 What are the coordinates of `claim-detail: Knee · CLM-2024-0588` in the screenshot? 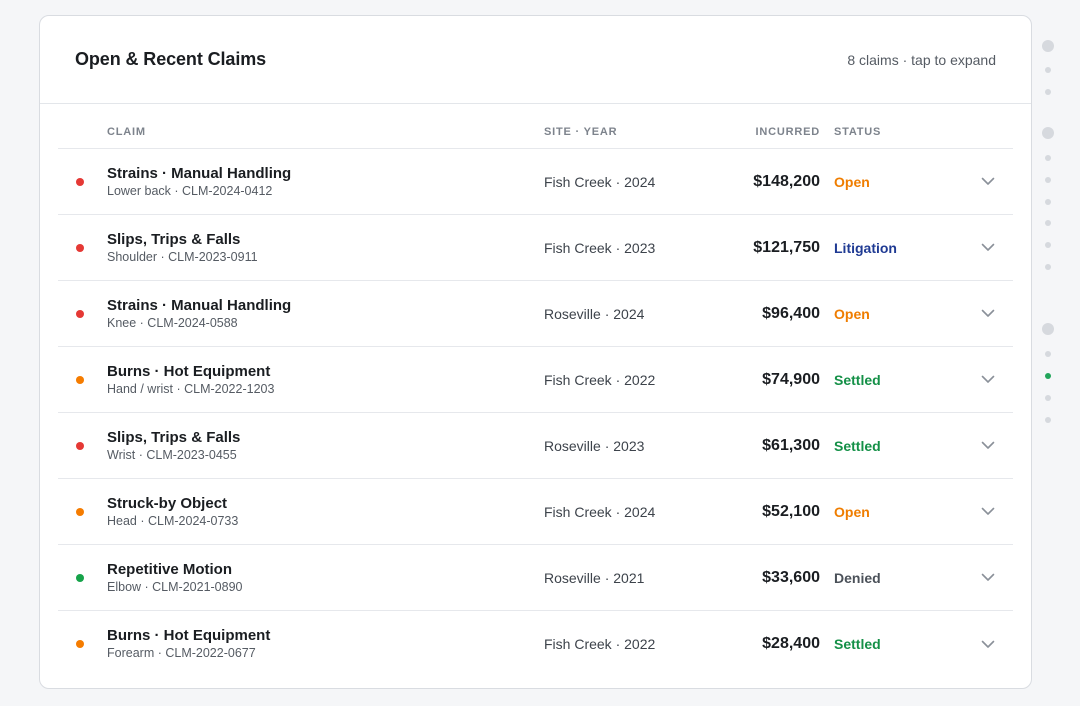 It's located at (172, 322).